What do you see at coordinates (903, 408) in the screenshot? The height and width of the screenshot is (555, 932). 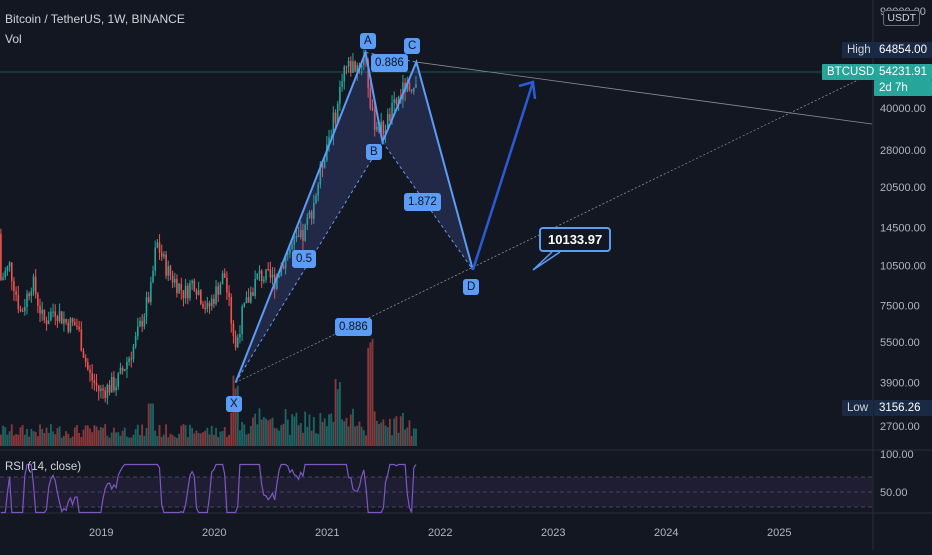 I see `low-value: 3156.26` at bounding box center [903, 408].